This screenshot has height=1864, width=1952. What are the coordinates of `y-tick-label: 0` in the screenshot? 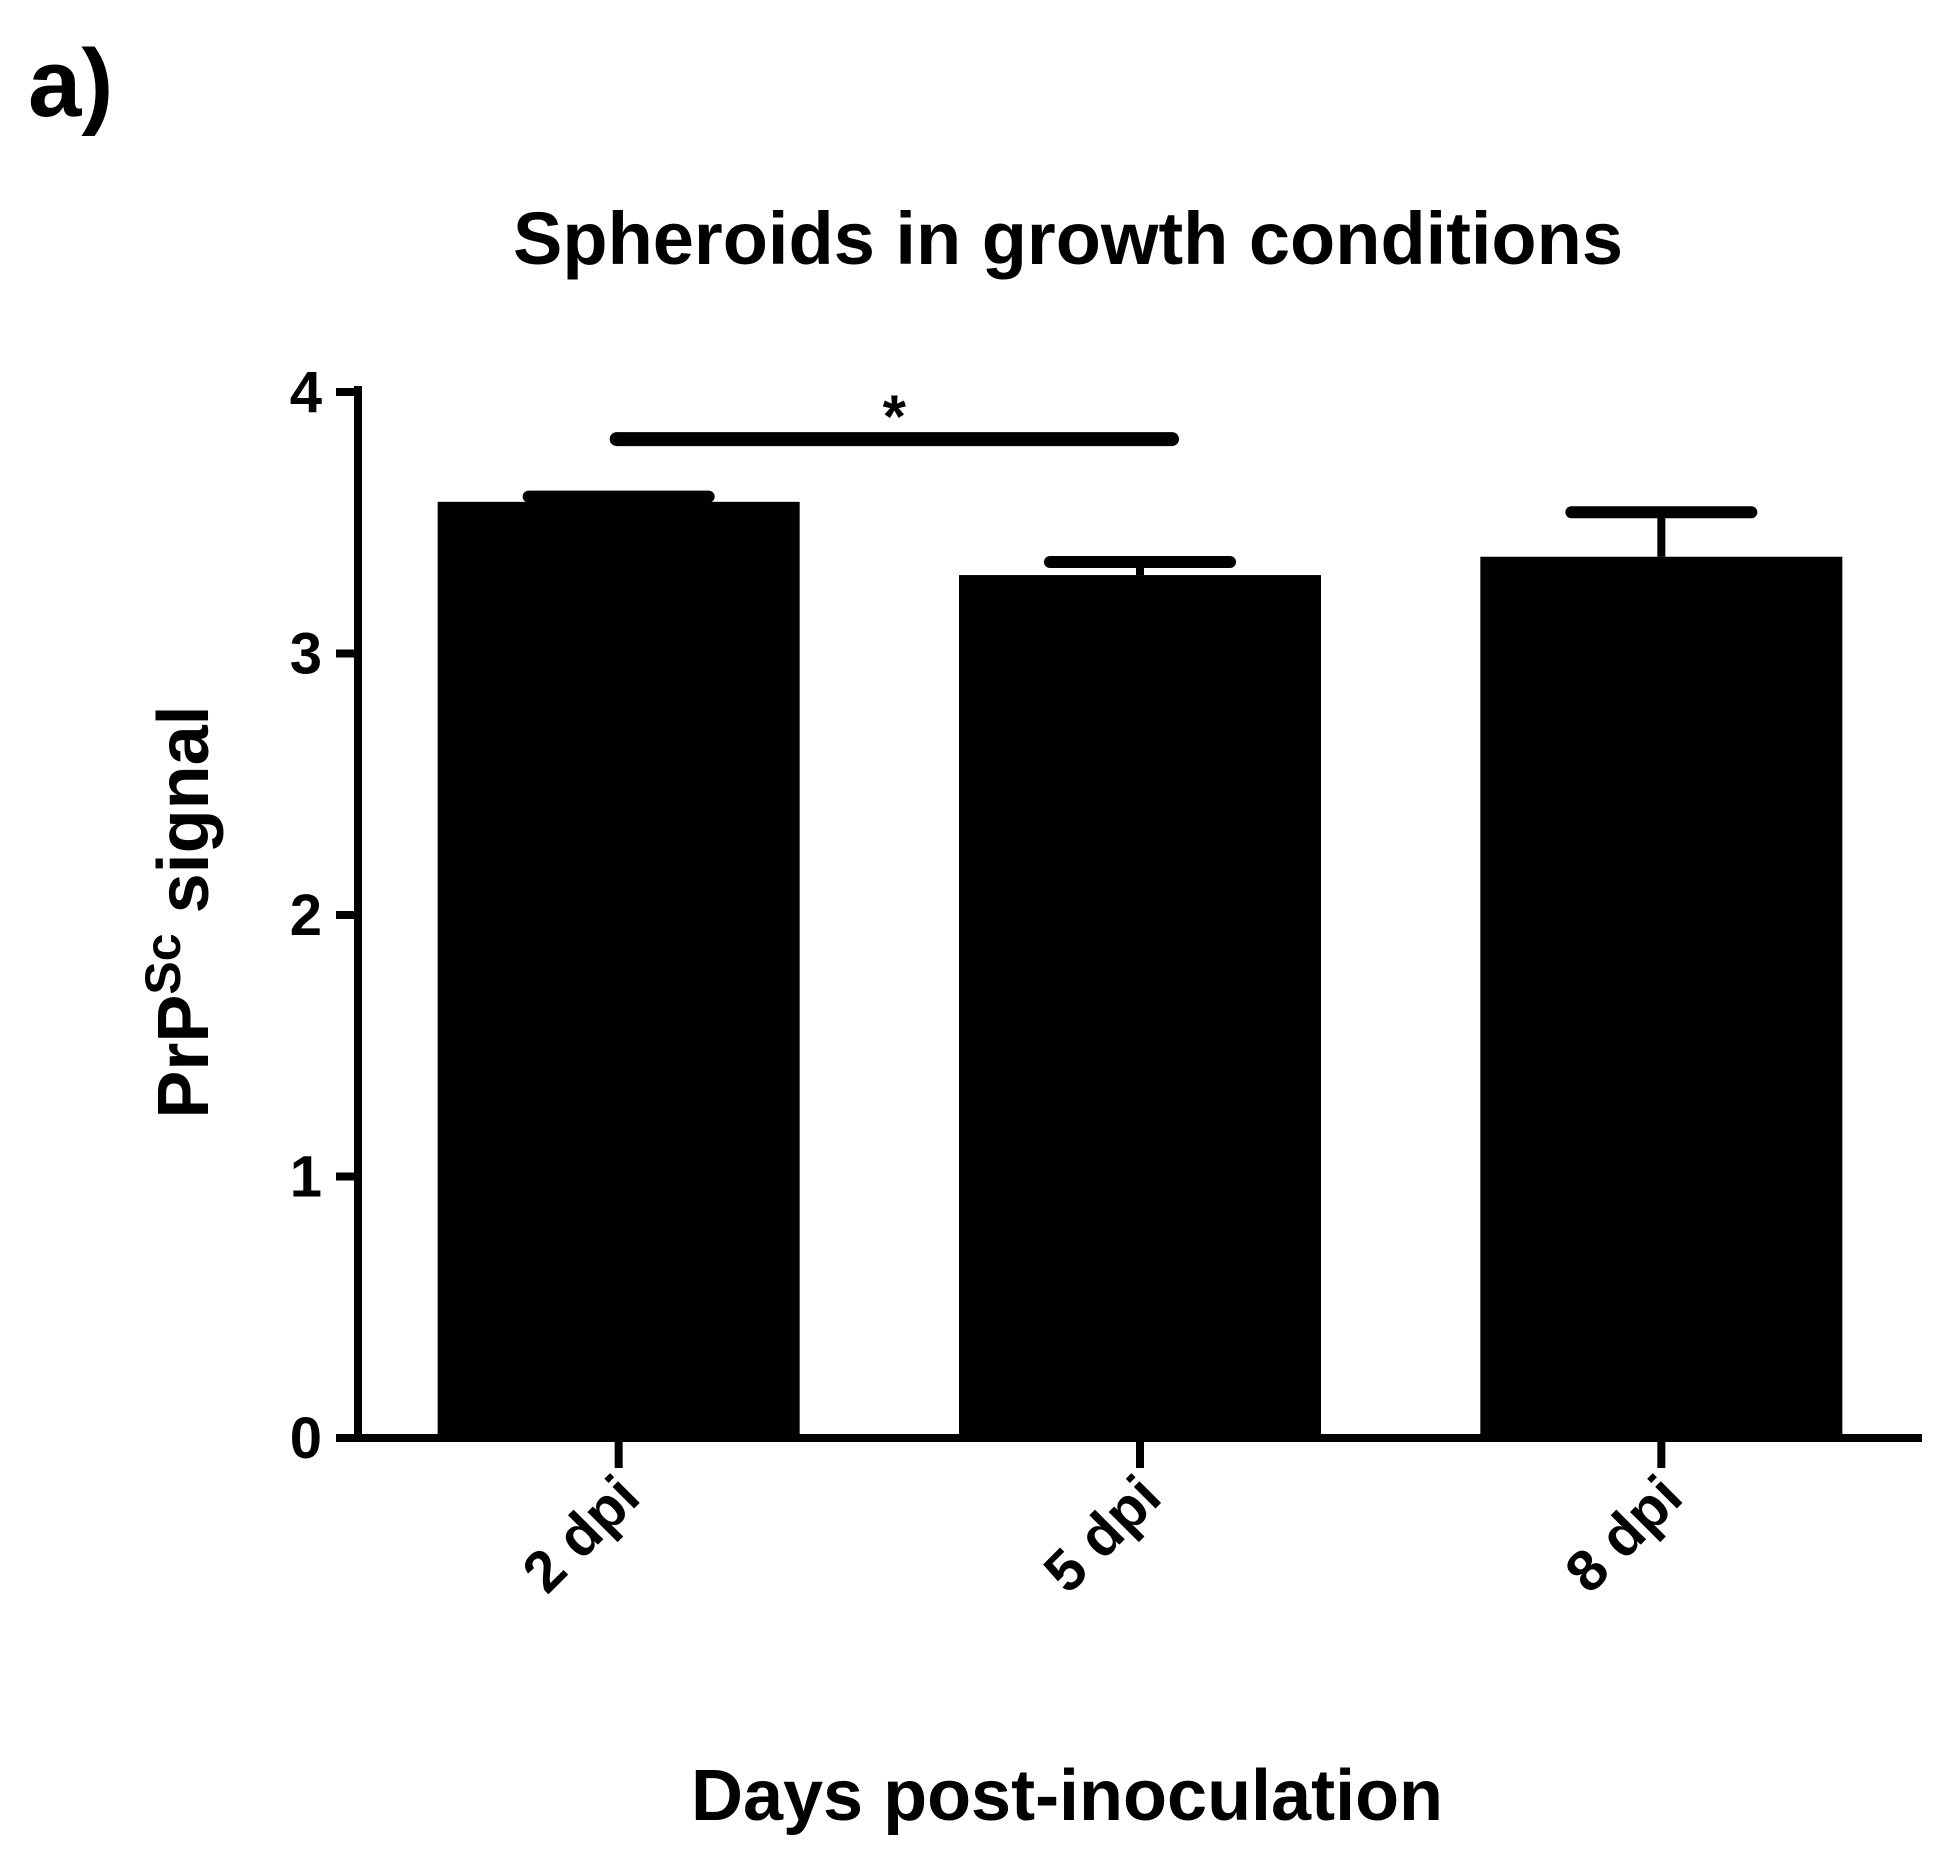 It's located at (306, 1438).